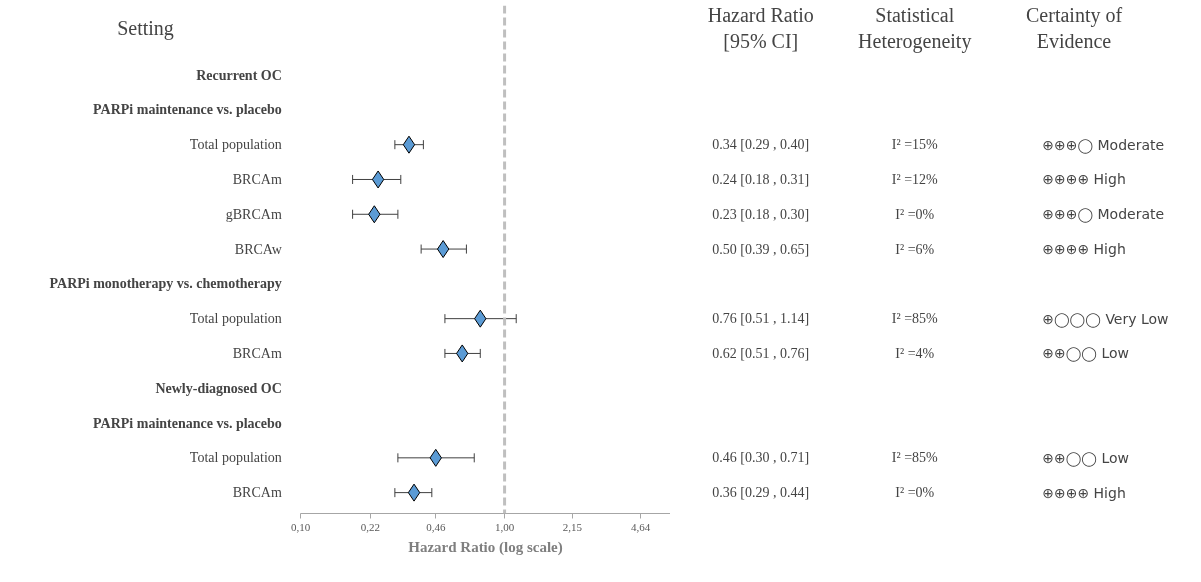 The height and width of the screenshot is (582, 1201). I want to click on y-tick-label: gBRCAm, so click(253, 214).